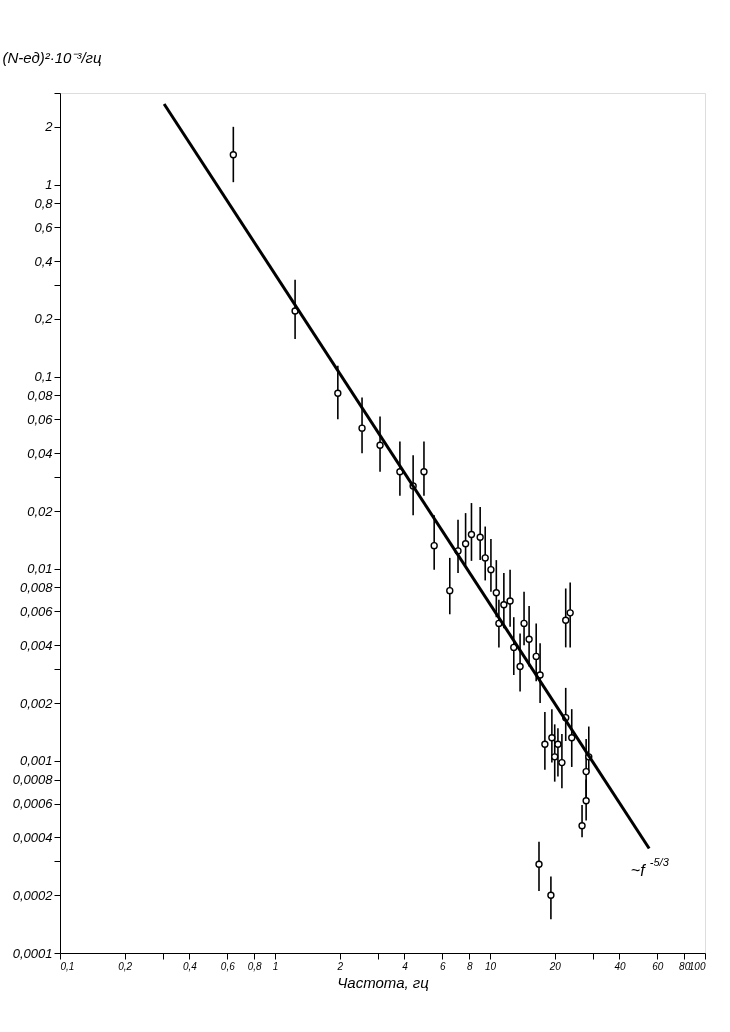 The height and width of the screenshot is (1032, 730). What do you see at coordinates (44, 319) in the screenshot?
I see `y-tick-label: 0,2` at bounding box center [44, 319].